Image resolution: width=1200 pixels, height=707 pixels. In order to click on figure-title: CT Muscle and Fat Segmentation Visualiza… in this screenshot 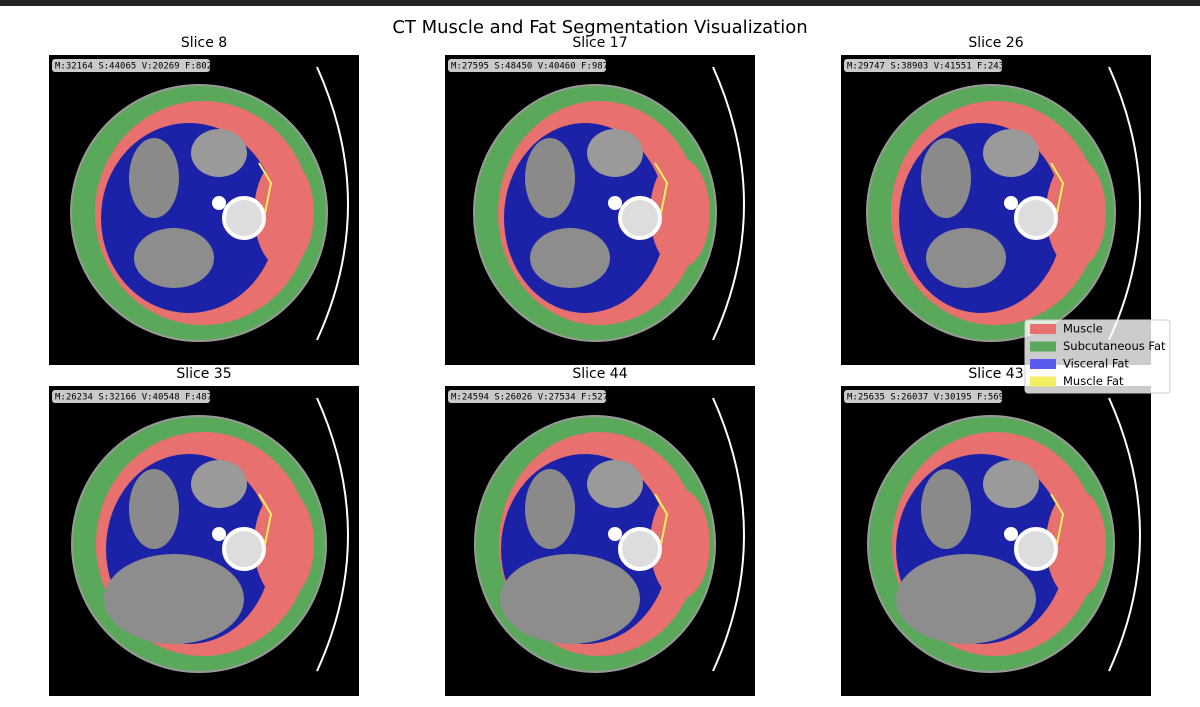, I will do `click(599, 27)`.